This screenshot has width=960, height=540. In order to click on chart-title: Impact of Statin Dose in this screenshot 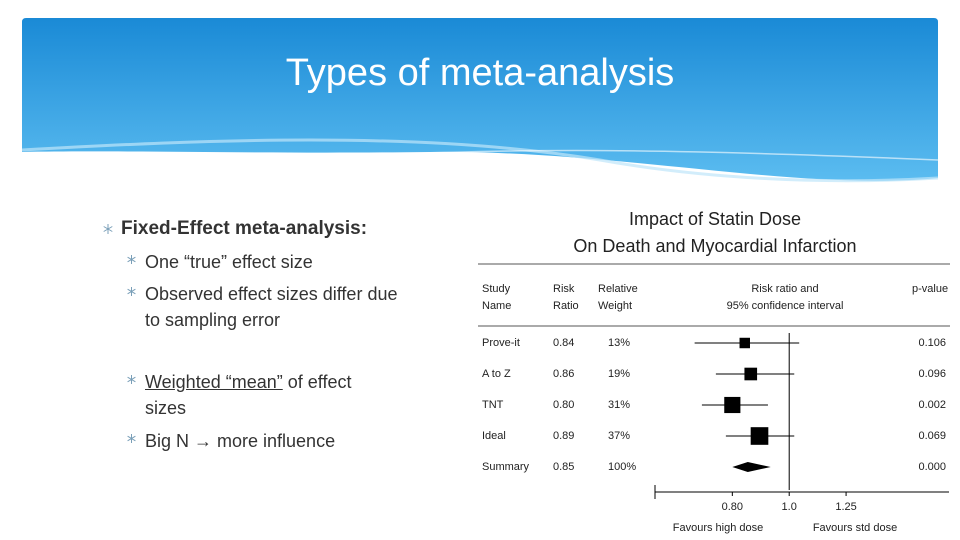, I will do `click(715, 219)`.